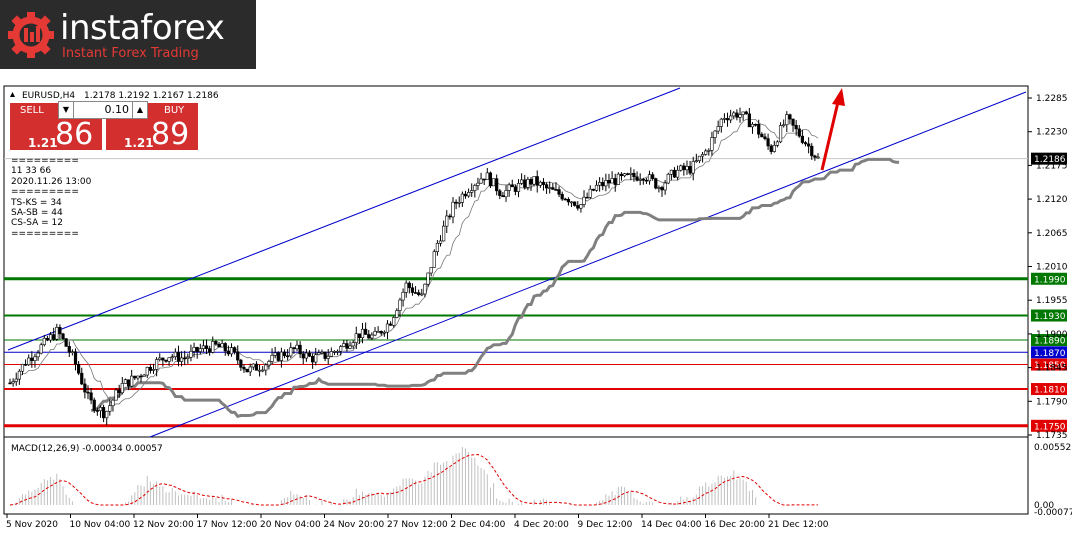 This screenshot has width=1072, height=533. What do you see at coordinates (1053, 513) in the screenshot?
I see `macd-tick-label: -0.00077` at bounding box center [1053, 513].